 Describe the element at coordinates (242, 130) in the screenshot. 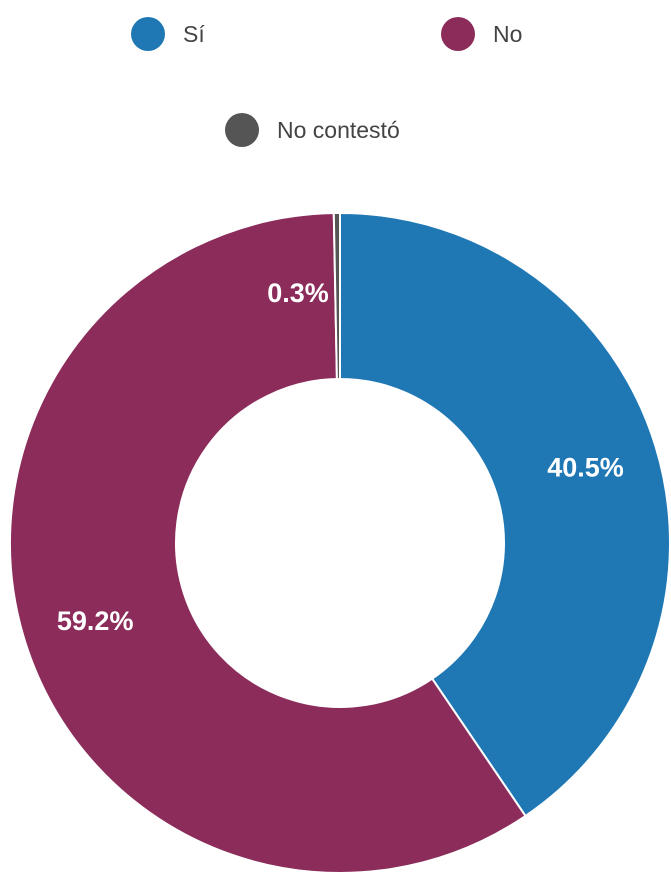

I see `legend-swatch-no-contesto` at that location.